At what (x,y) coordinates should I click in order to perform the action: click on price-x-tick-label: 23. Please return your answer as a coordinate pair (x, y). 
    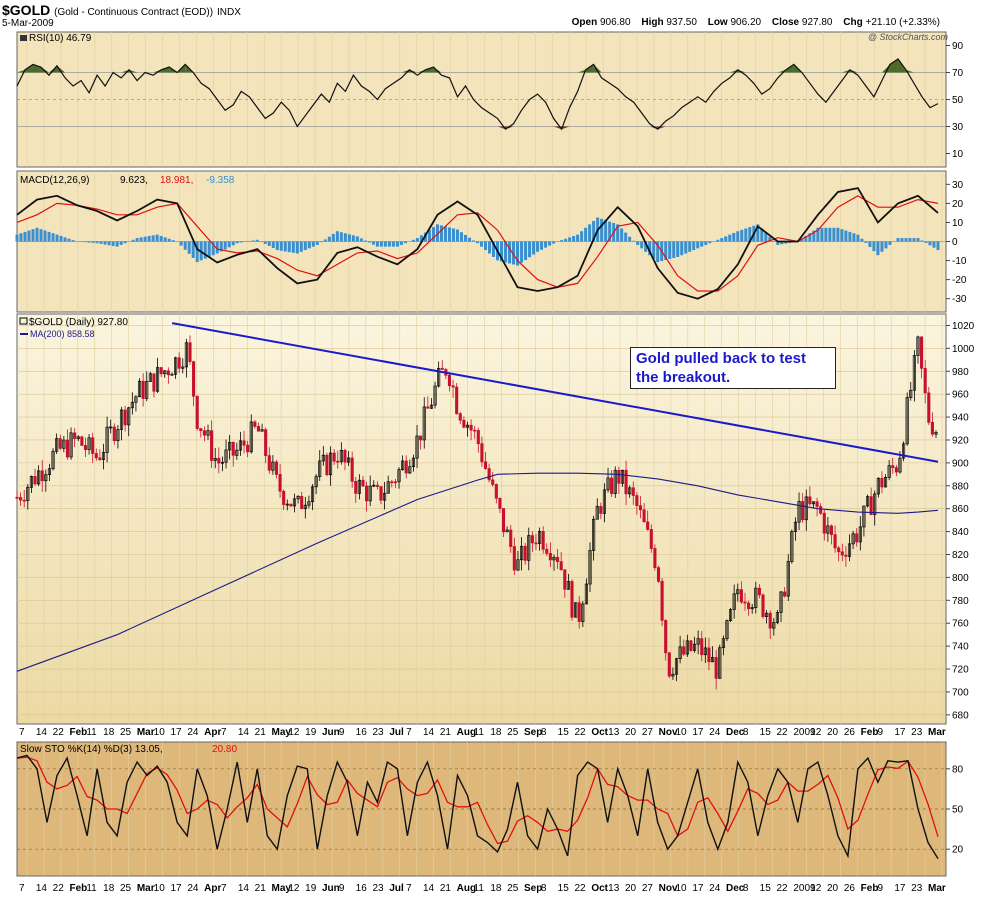
    Looking at the image, I should click on (917, 732).